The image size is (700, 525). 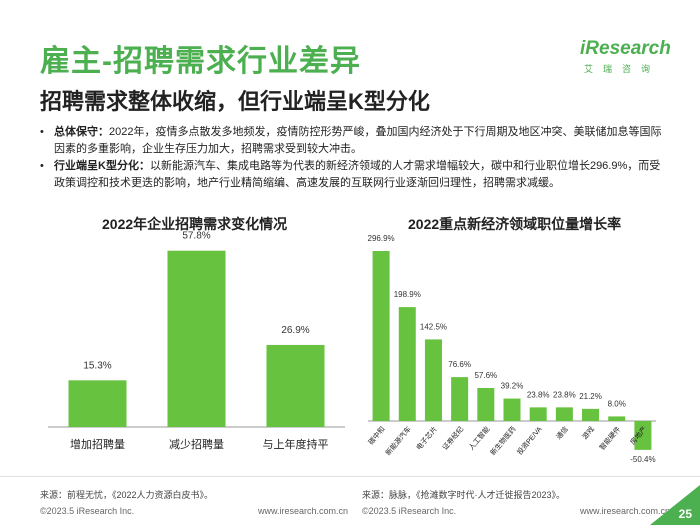 I want to click on footer-copyright-left: ©2023.5 iResearch Inc., so click(x=87, y=511).